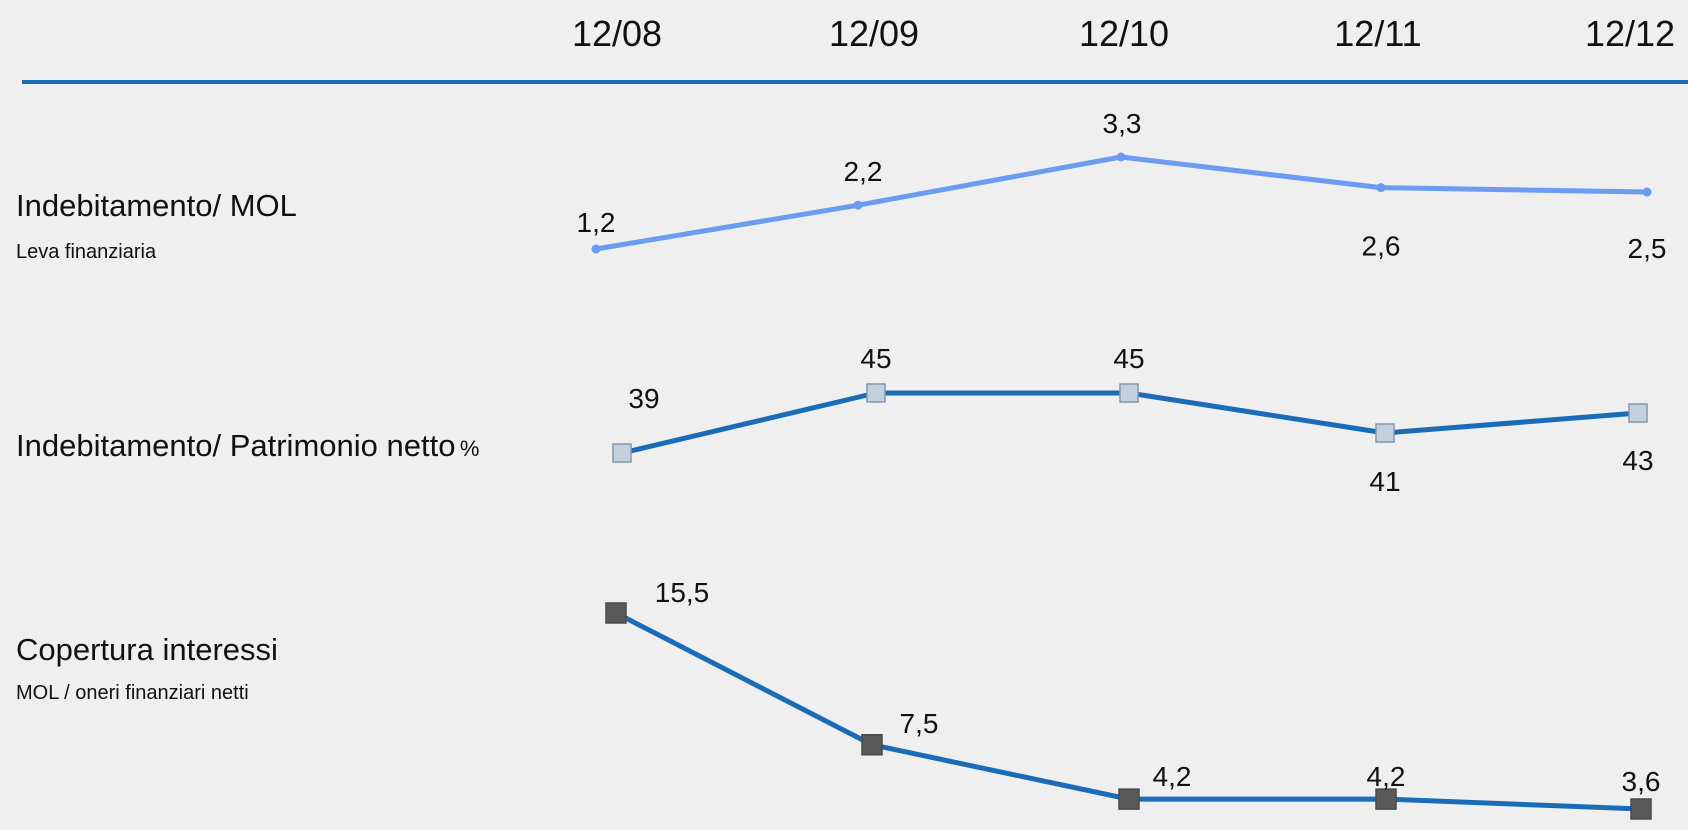 This screenshot has width=1688, height=830. I want to click on series-1-data-label: 3,3, so click(1122, 123).